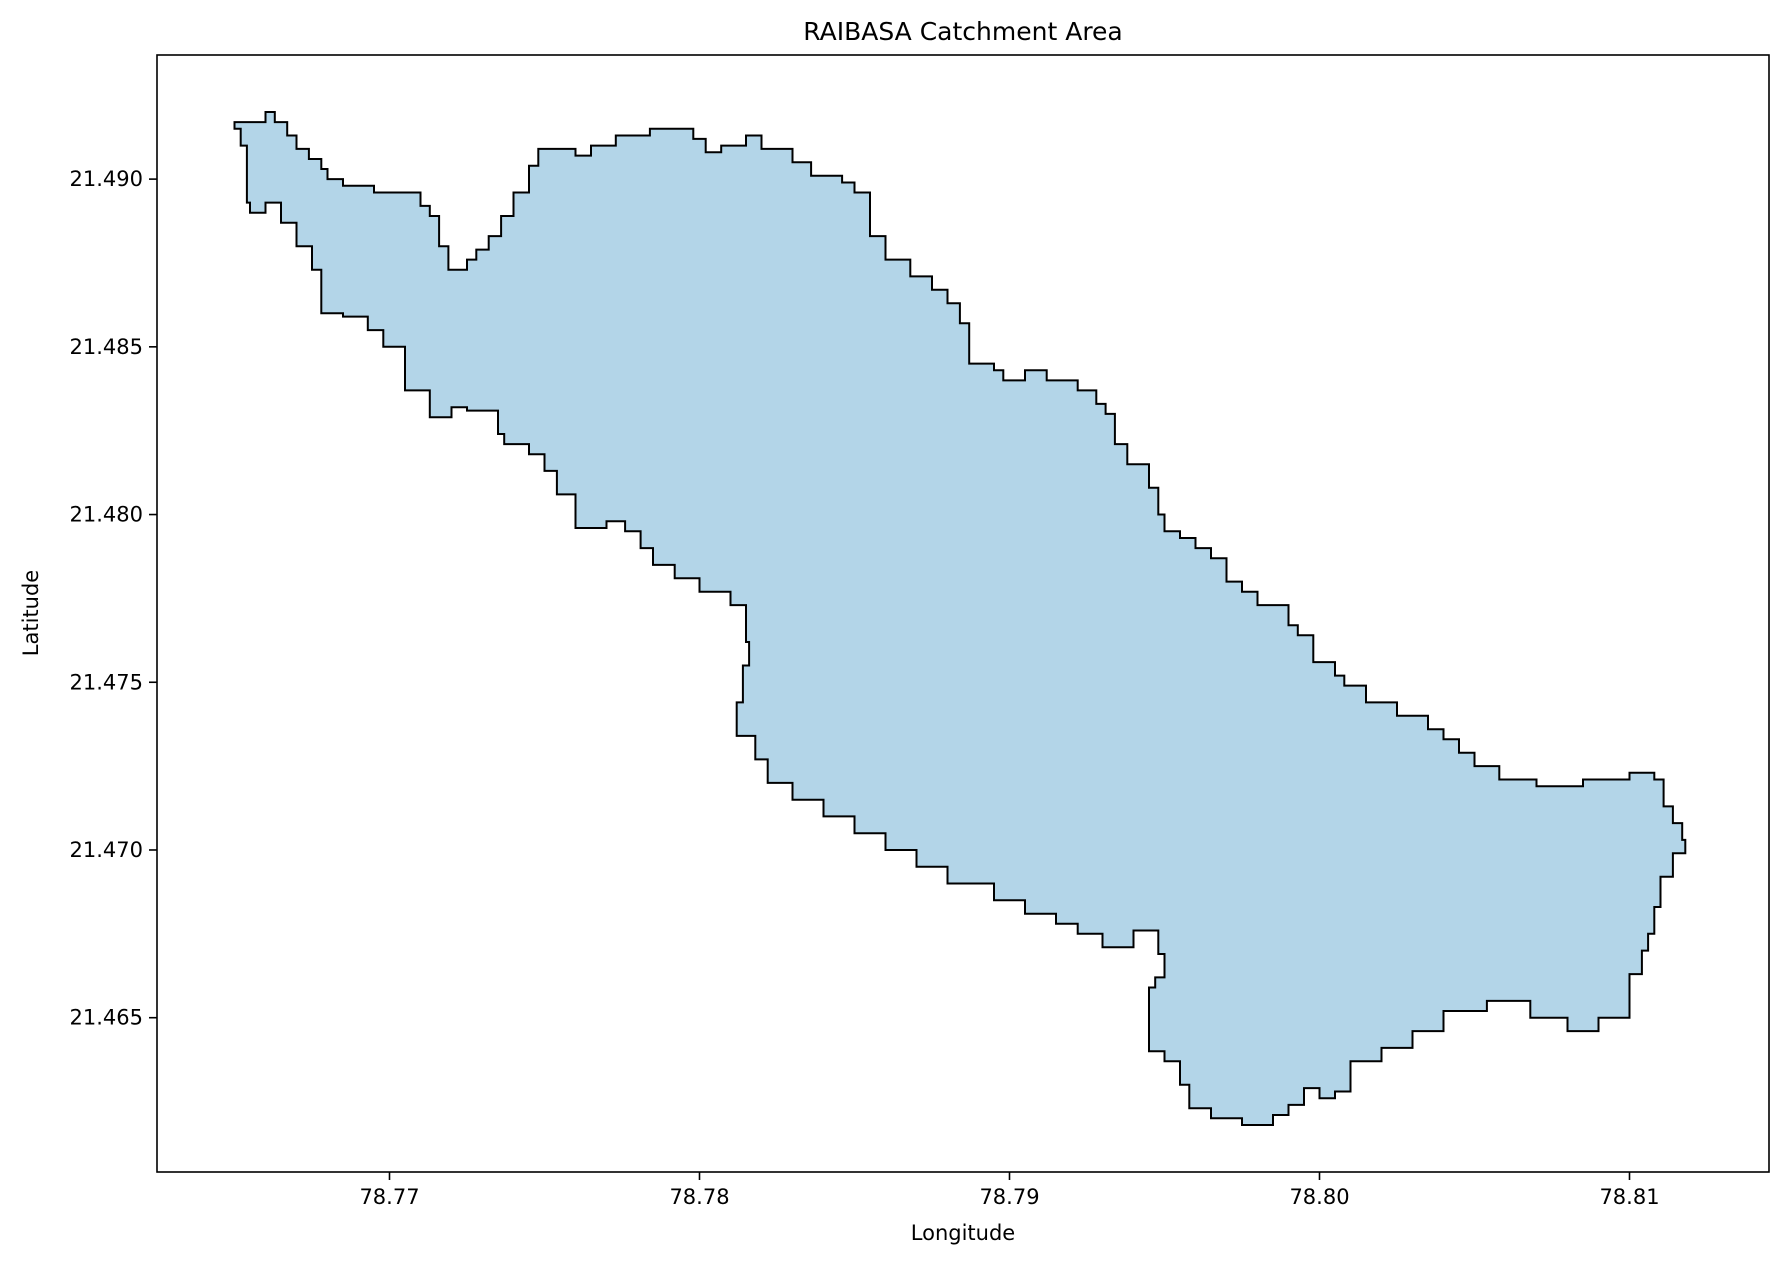  Describe the element at coordinates (106, 850) in the screenshot. I see `y-tick-label: 21.470` at that location.